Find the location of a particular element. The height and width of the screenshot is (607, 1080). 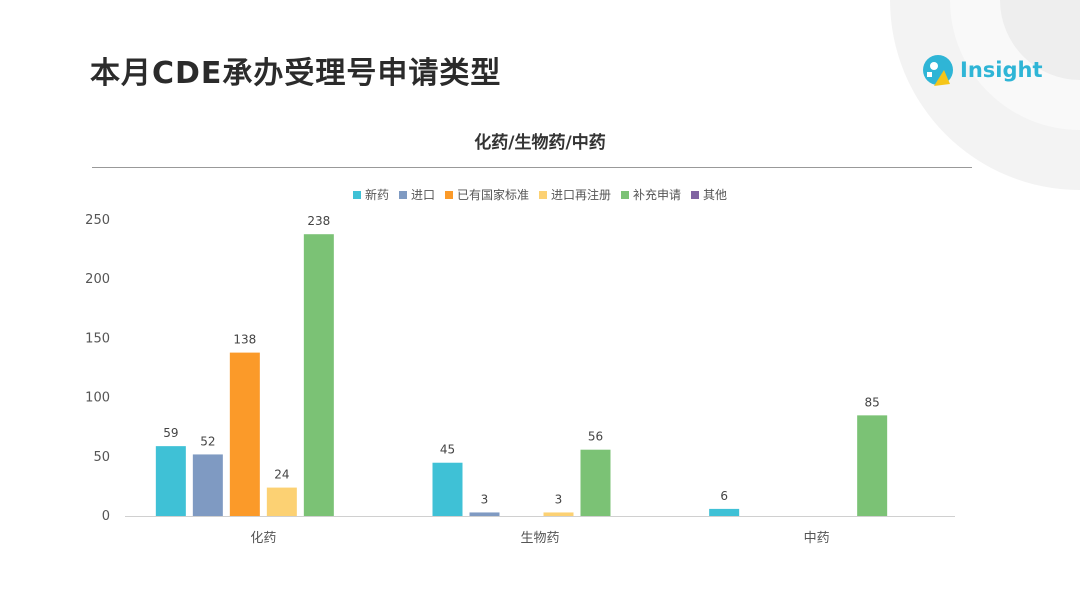

legend-item: 已有国家标准 is located at coordinates (486, 194).